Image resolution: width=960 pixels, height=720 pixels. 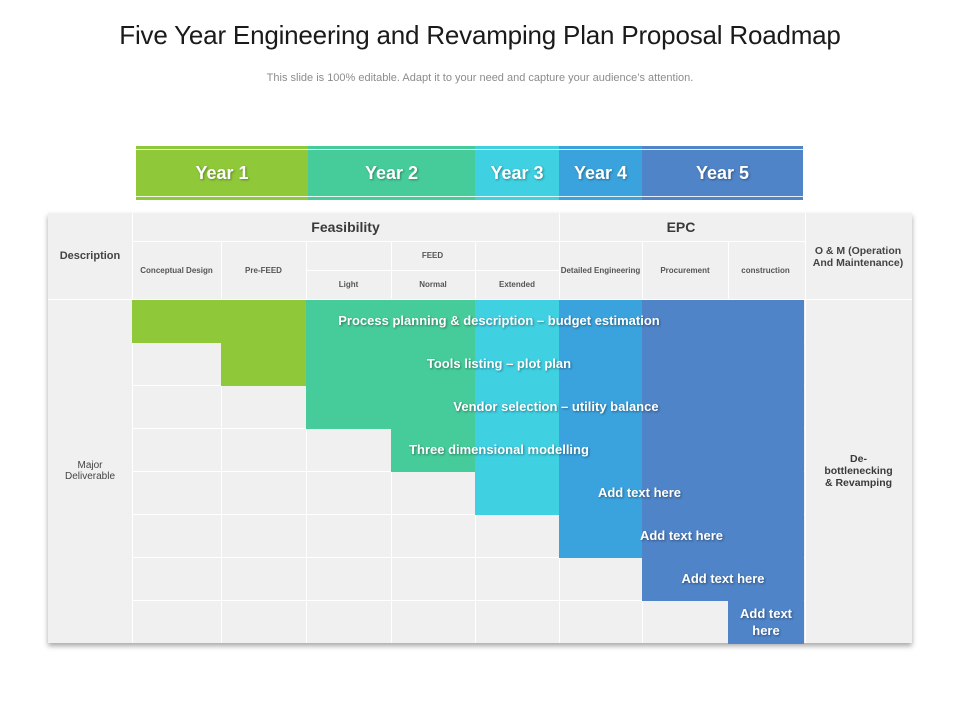 What do you see at coordinates (600, 270) in the screenshot?
I see `detailed-engineering-header: Detailed Engineering` at bounding box center [600, 270].